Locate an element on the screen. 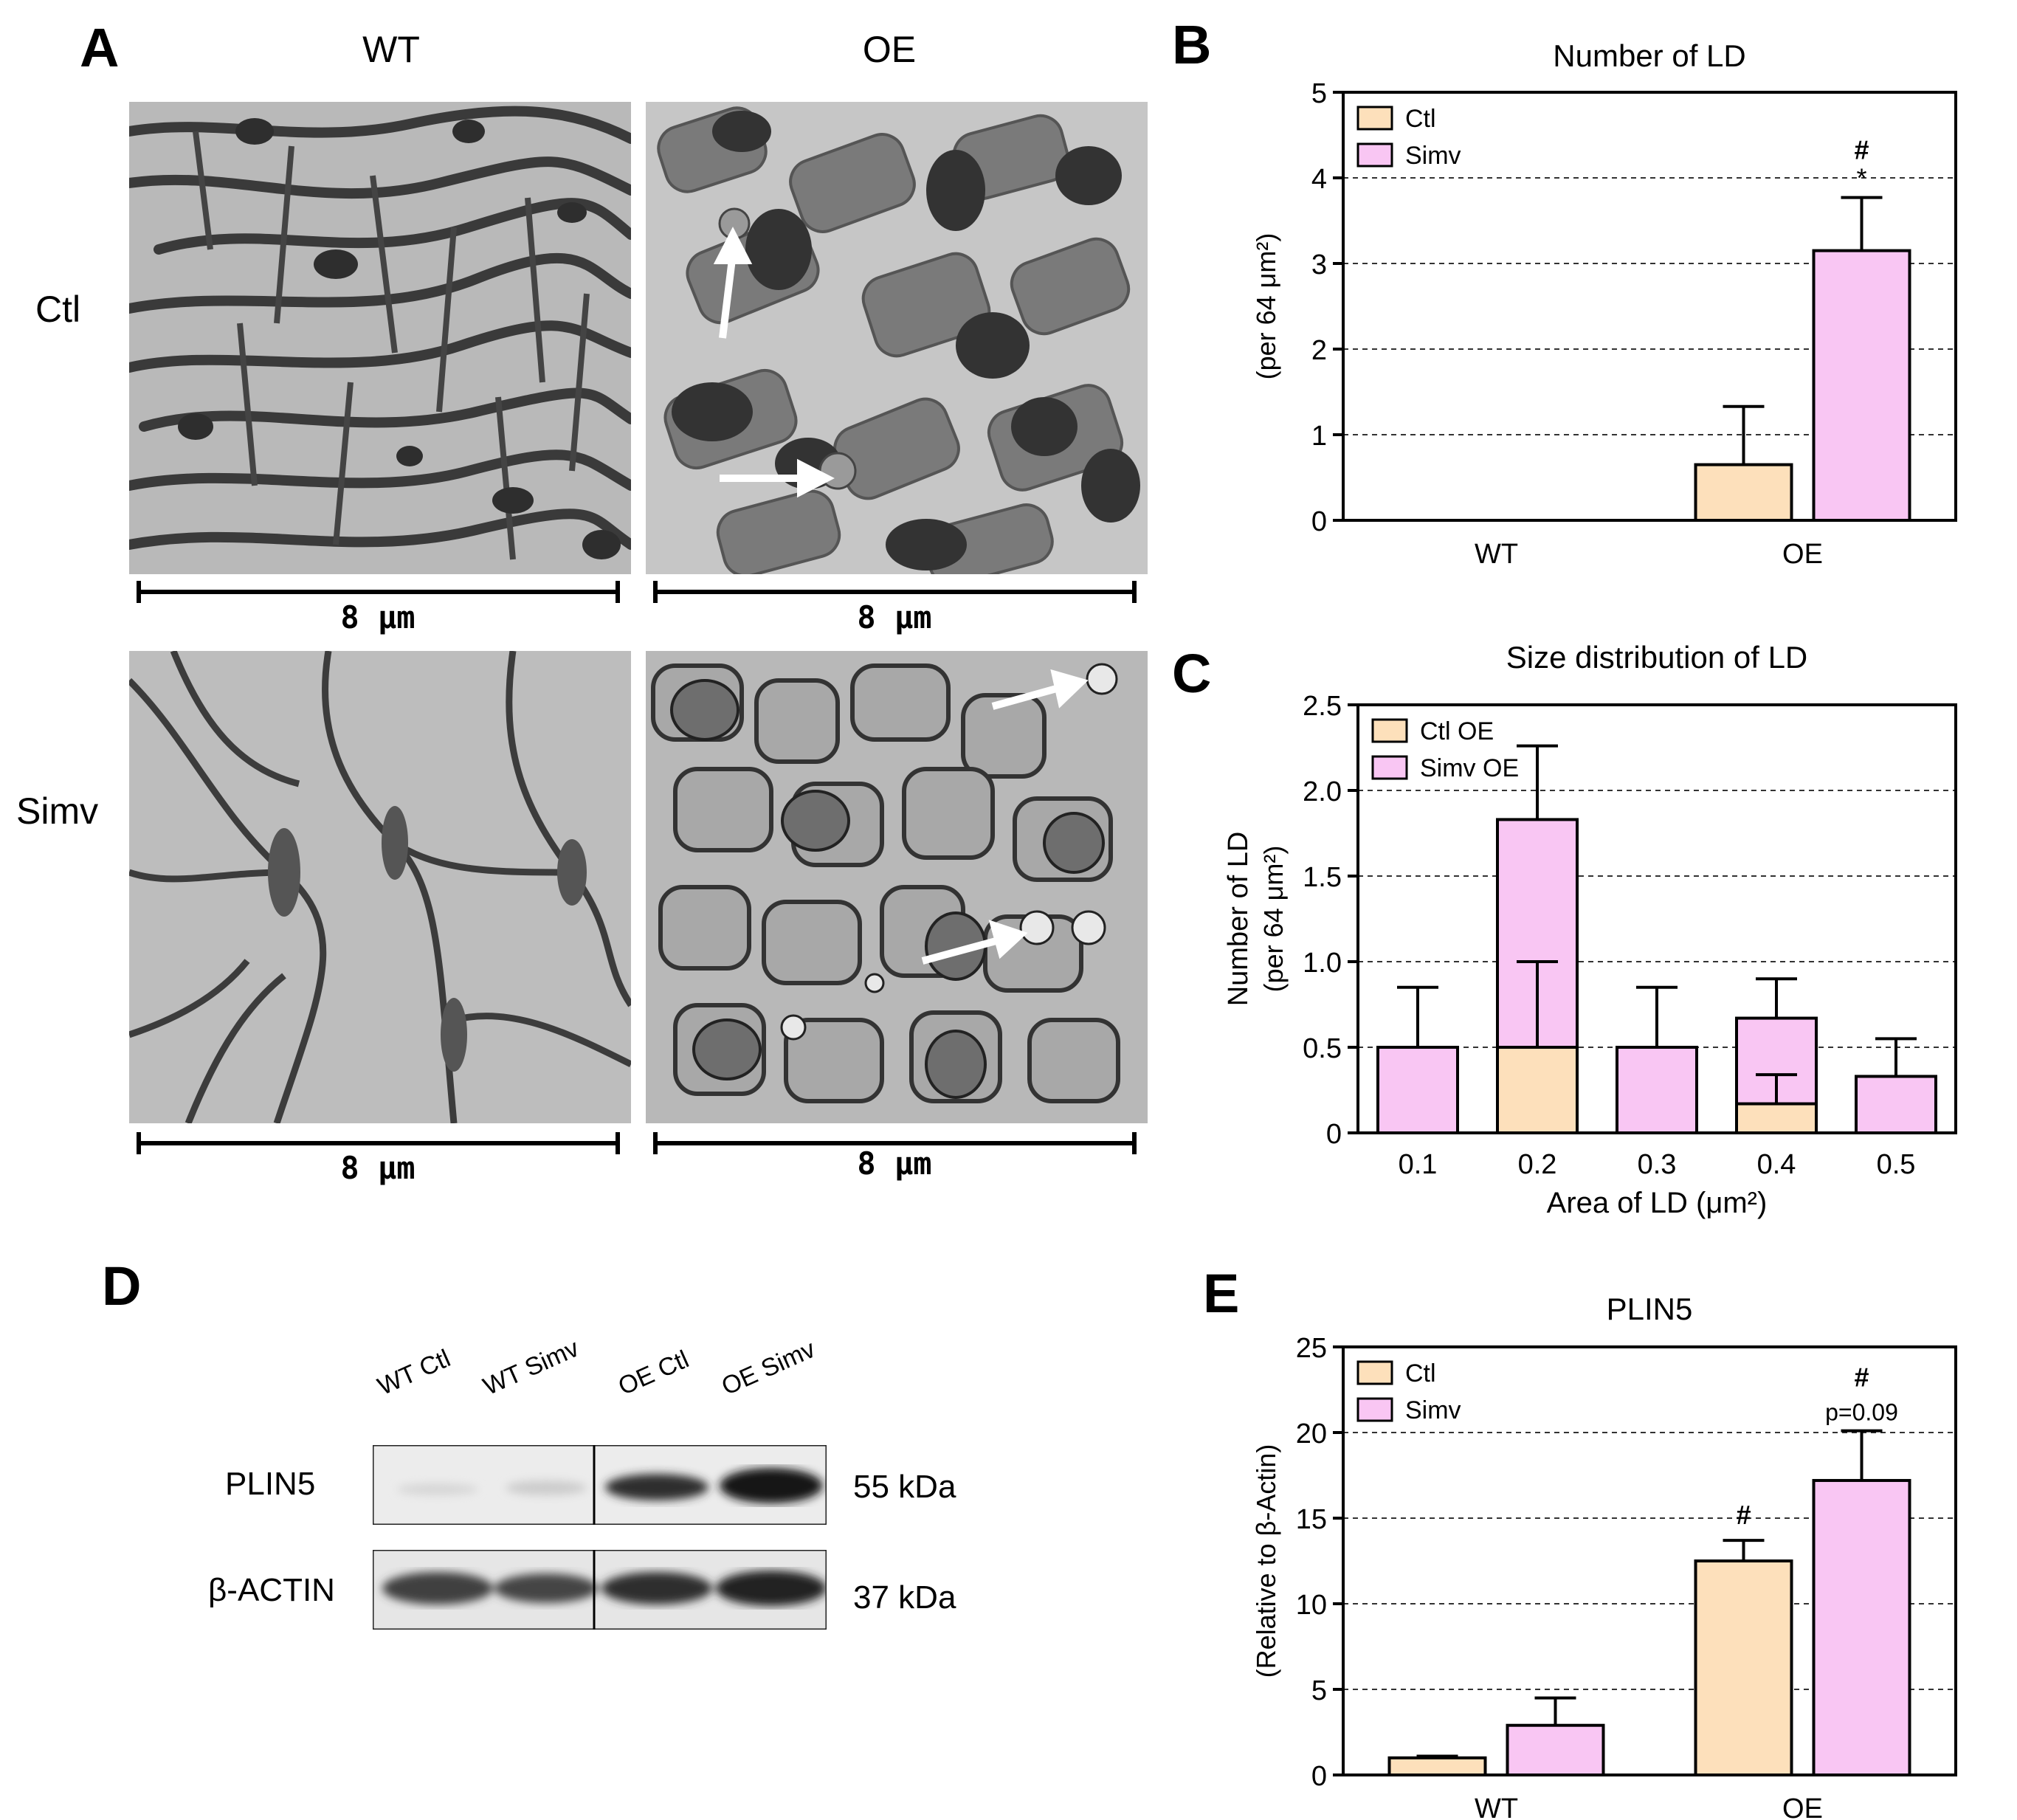 The width and height of the screenshot is (2017, 1820). western-blot-plin5 is located at coordinates (600, 1485).